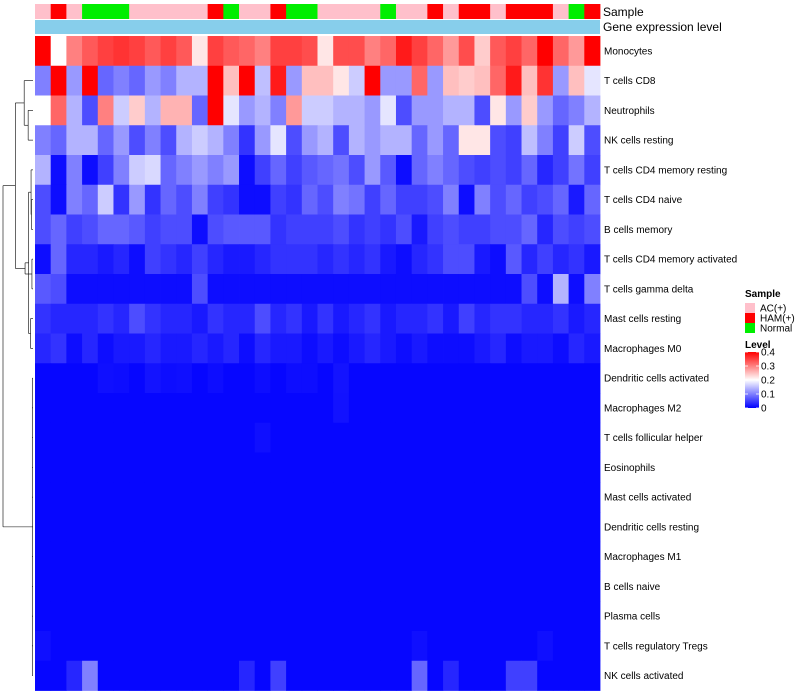  What do you see at coordinates (629, 111) in the screenshot?
I see `row-label: Neutrophils` at bounding box center [629, 111].